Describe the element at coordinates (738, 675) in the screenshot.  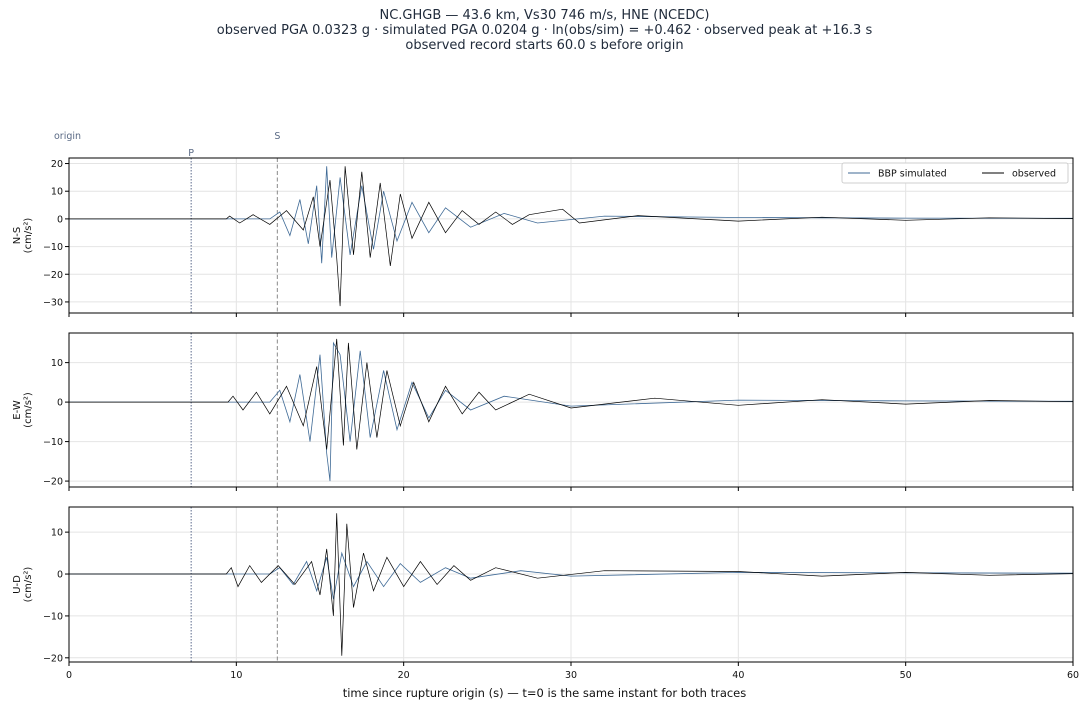
I see `x-tick-label: 40` at that location.